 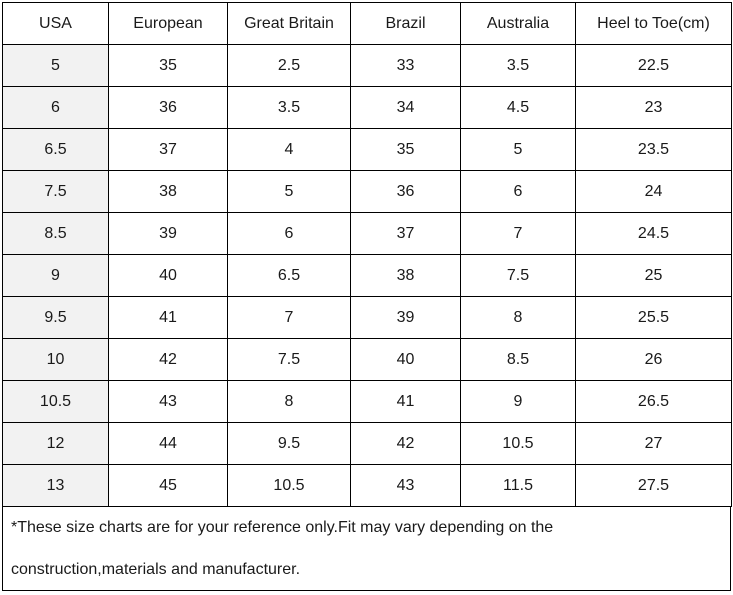 What do you see at coordinates (289, 65) in the screenshot?
I see `cell-great-britain: 2.5` at bounding box center [289, 65].